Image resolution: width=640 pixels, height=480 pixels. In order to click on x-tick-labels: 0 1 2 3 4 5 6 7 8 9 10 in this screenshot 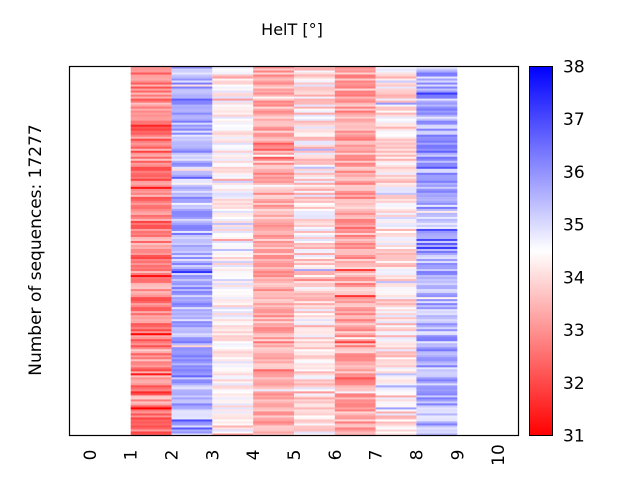, I will do `click(295, 455)`.